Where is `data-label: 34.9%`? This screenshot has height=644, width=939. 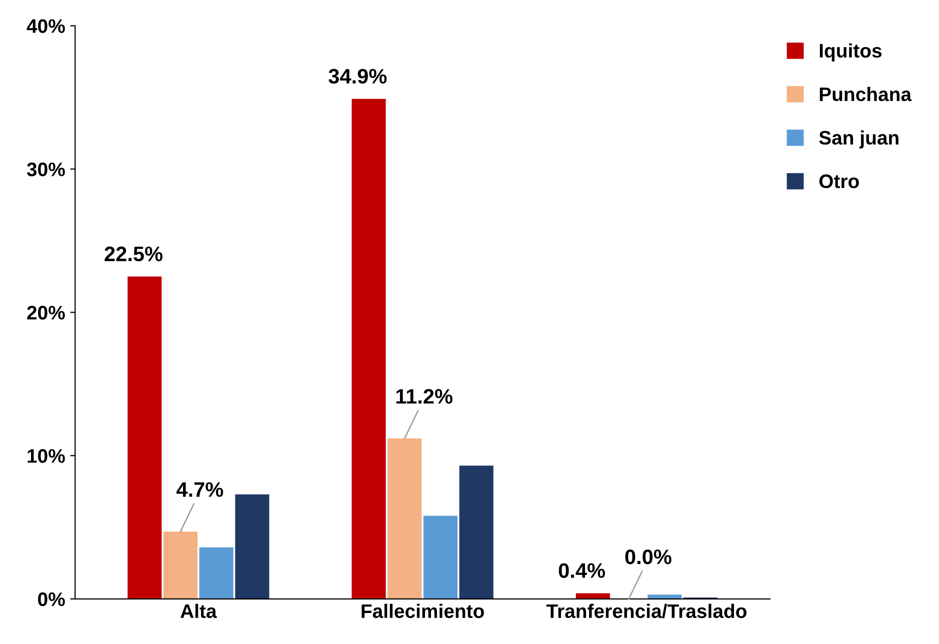 data-label: 34.9% is located at coordinates (357, 76).